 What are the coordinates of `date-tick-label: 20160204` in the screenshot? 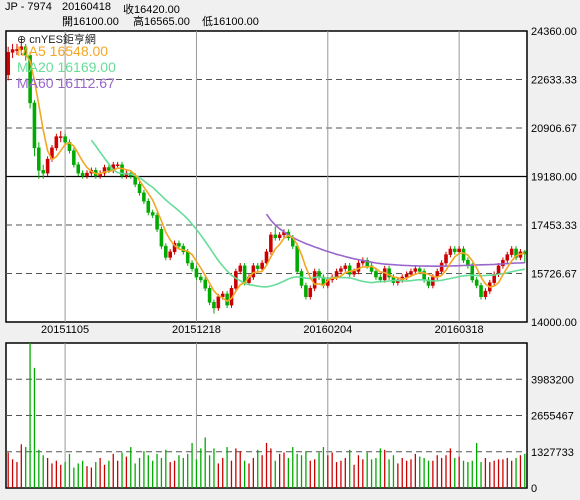 It's located at (327, 330).